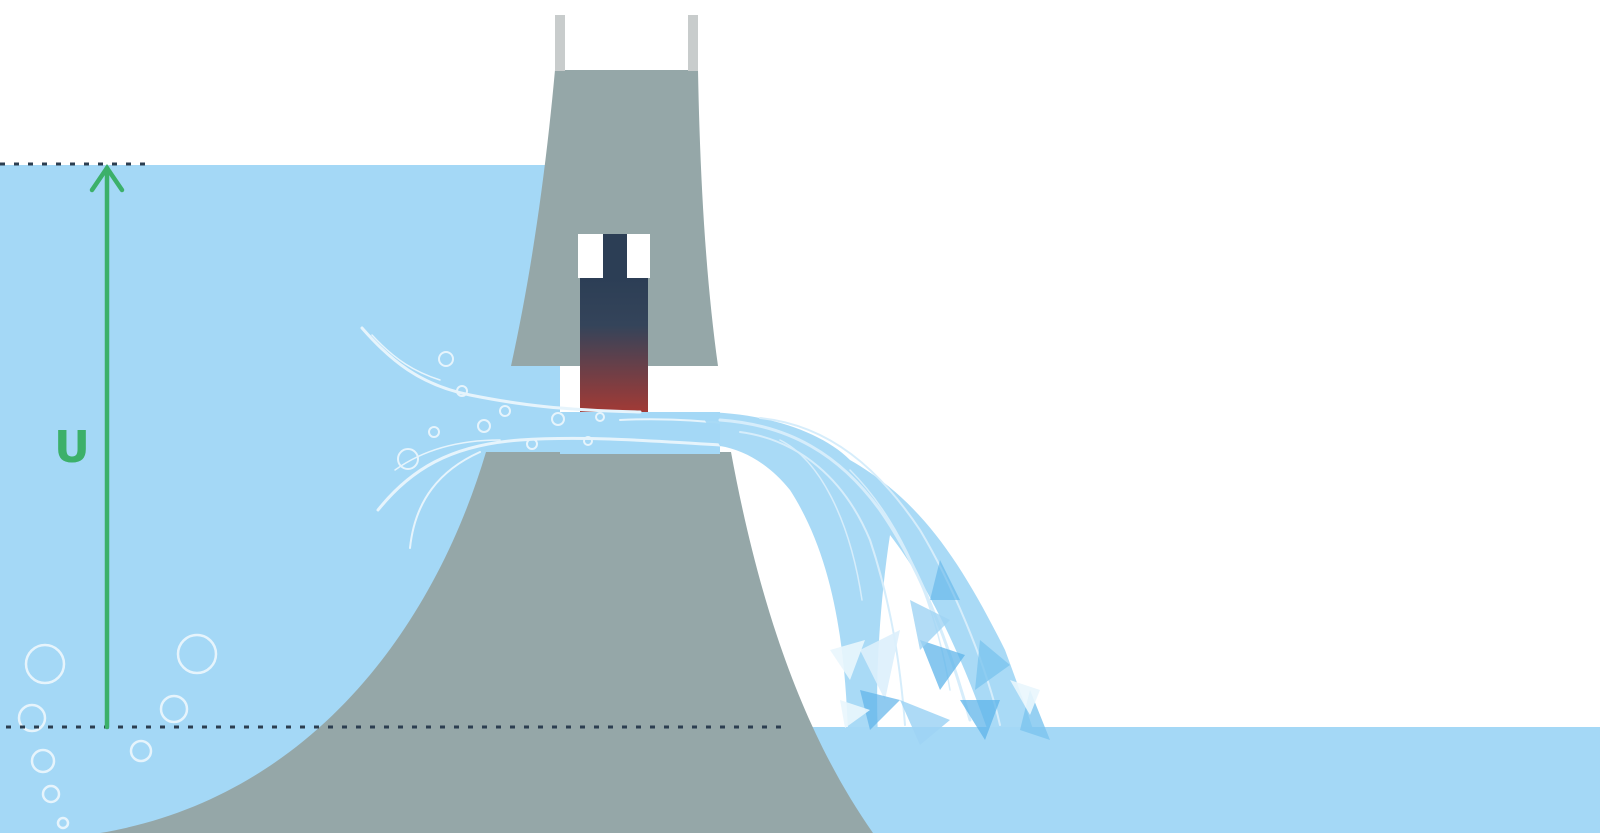 The width and height of the screenshot is (1600, 833). I want to click on head-label: U, so click(72, 447).